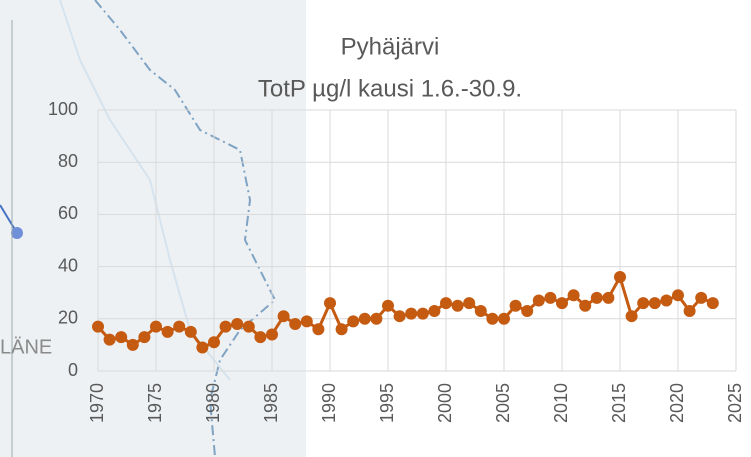 This screenshot has width=751, height=457. What do you see at coordinates (73, 370) in the screenshot?
I see `y-tick-label: 0` at bounding box center [73, 370].